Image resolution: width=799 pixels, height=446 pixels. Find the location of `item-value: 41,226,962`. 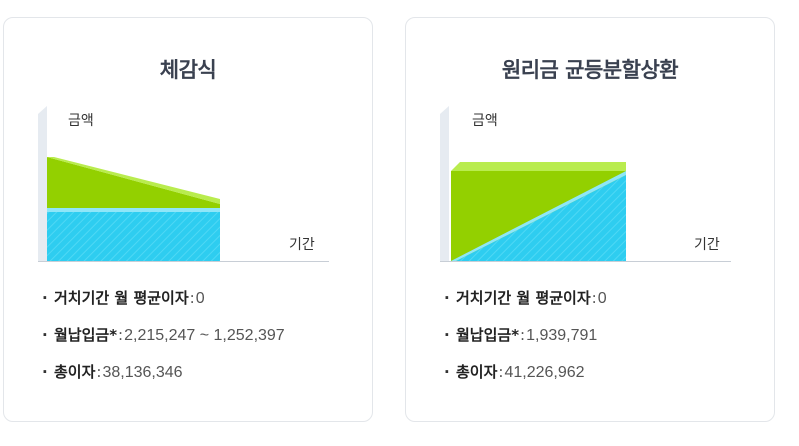

item-value: 41,226,962 is located at coordinates (544, 372).